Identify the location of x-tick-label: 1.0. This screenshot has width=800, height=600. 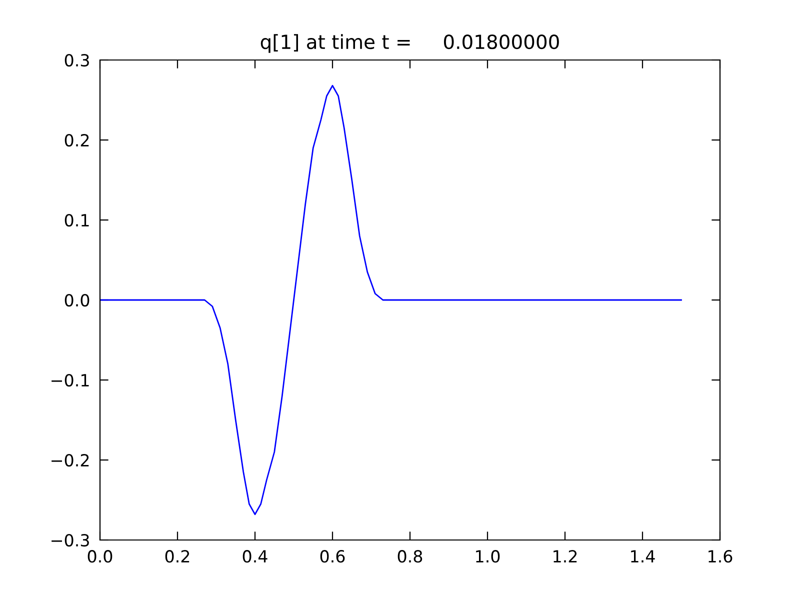
(488, 556).